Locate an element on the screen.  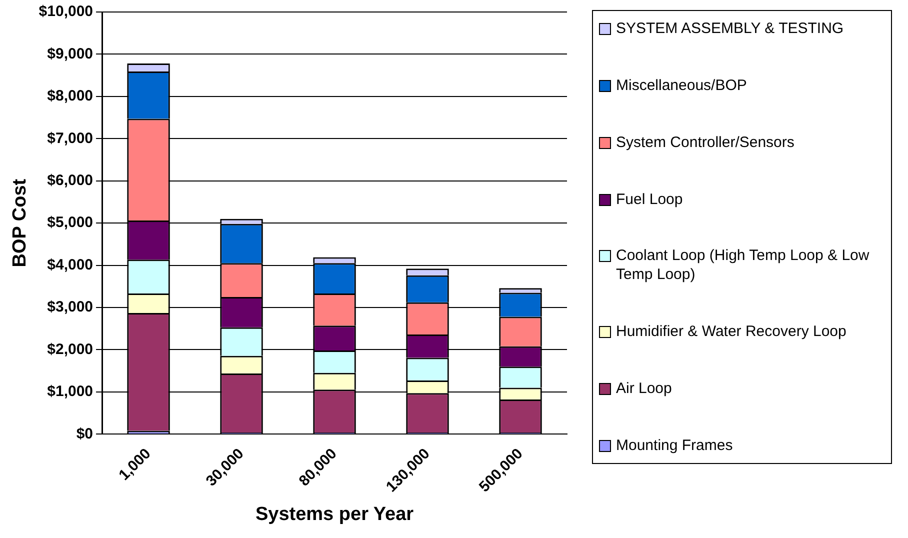
legend-label: Miscellaneous/BOP is located at coordinates (681, 85).